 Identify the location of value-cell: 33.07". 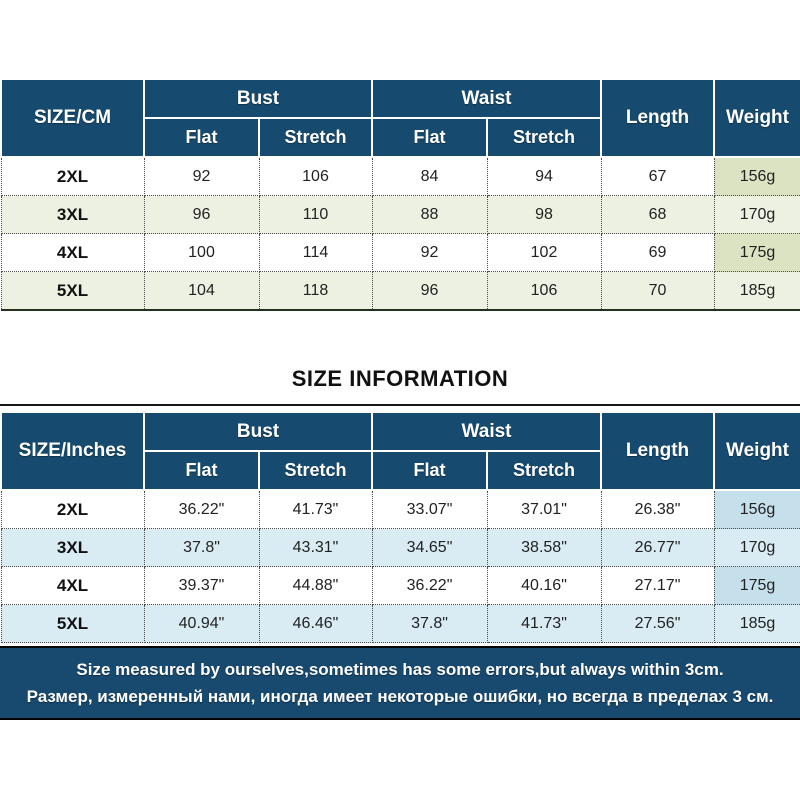
(429, 509).